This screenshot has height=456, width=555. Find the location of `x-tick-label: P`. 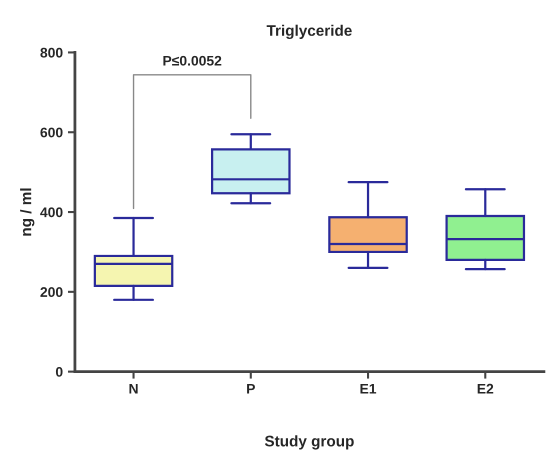

x-tick-label: P is located at coordinates (251, 389).